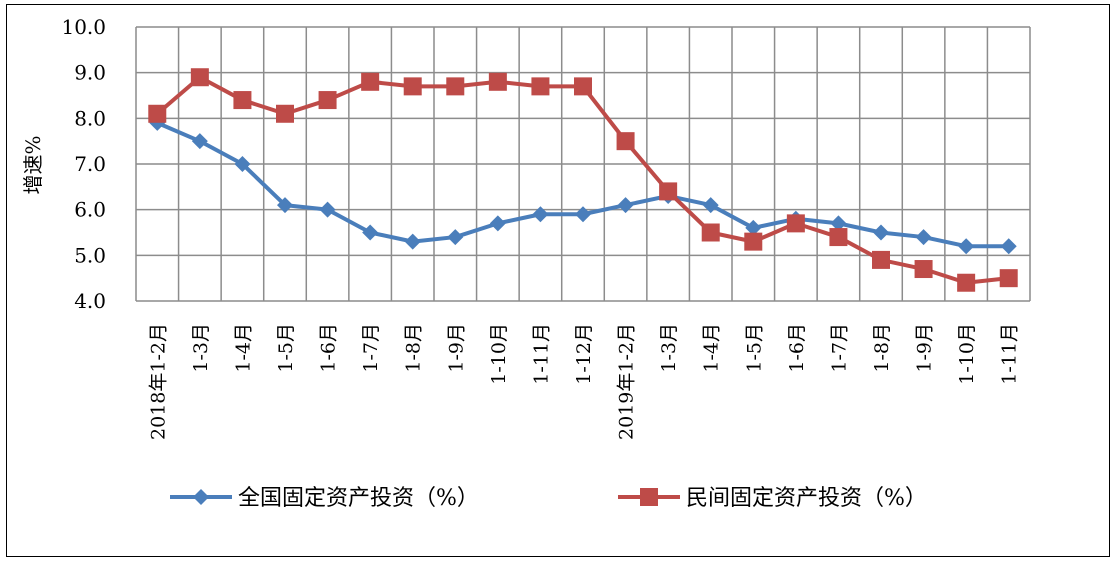  What do you see at coordinates (90, 118) in the screenshot?
I see `y-tick-label: 8.0` at bounding box center [90, 118].